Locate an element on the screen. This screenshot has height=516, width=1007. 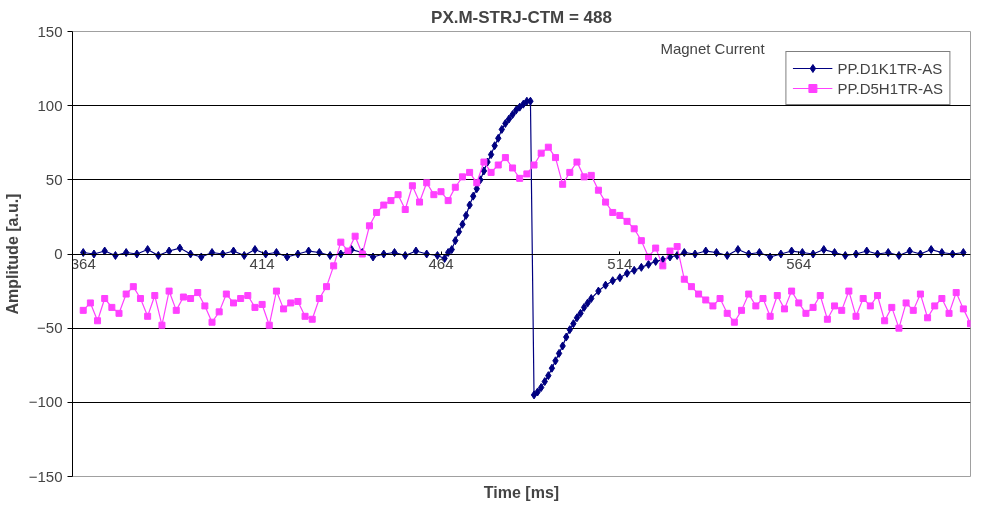
legend-label: PP.D5H1TR-AS is located at coordinates (890, 88).